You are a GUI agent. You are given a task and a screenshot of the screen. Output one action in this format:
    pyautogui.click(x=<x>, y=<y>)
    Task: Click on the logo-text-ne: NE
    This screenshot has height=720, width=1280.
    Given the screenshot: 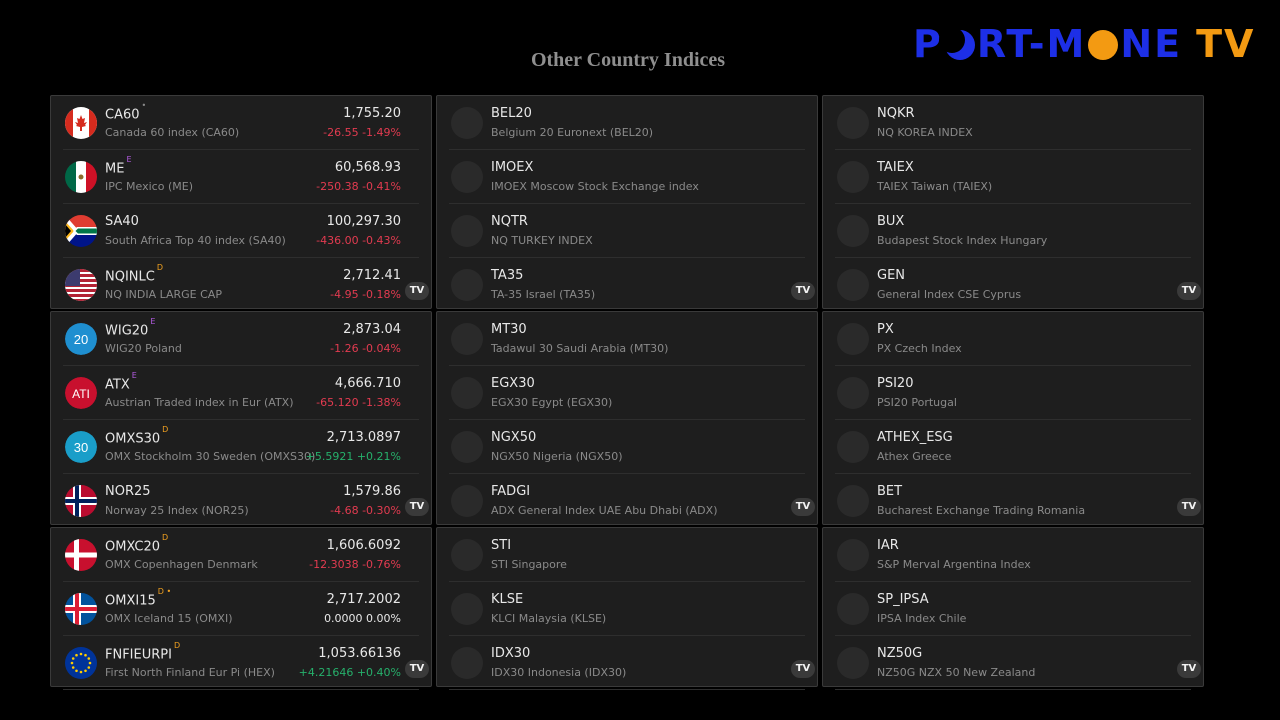 What is the action you would take?
    pyautogui.click(x=1151, y=44)
    